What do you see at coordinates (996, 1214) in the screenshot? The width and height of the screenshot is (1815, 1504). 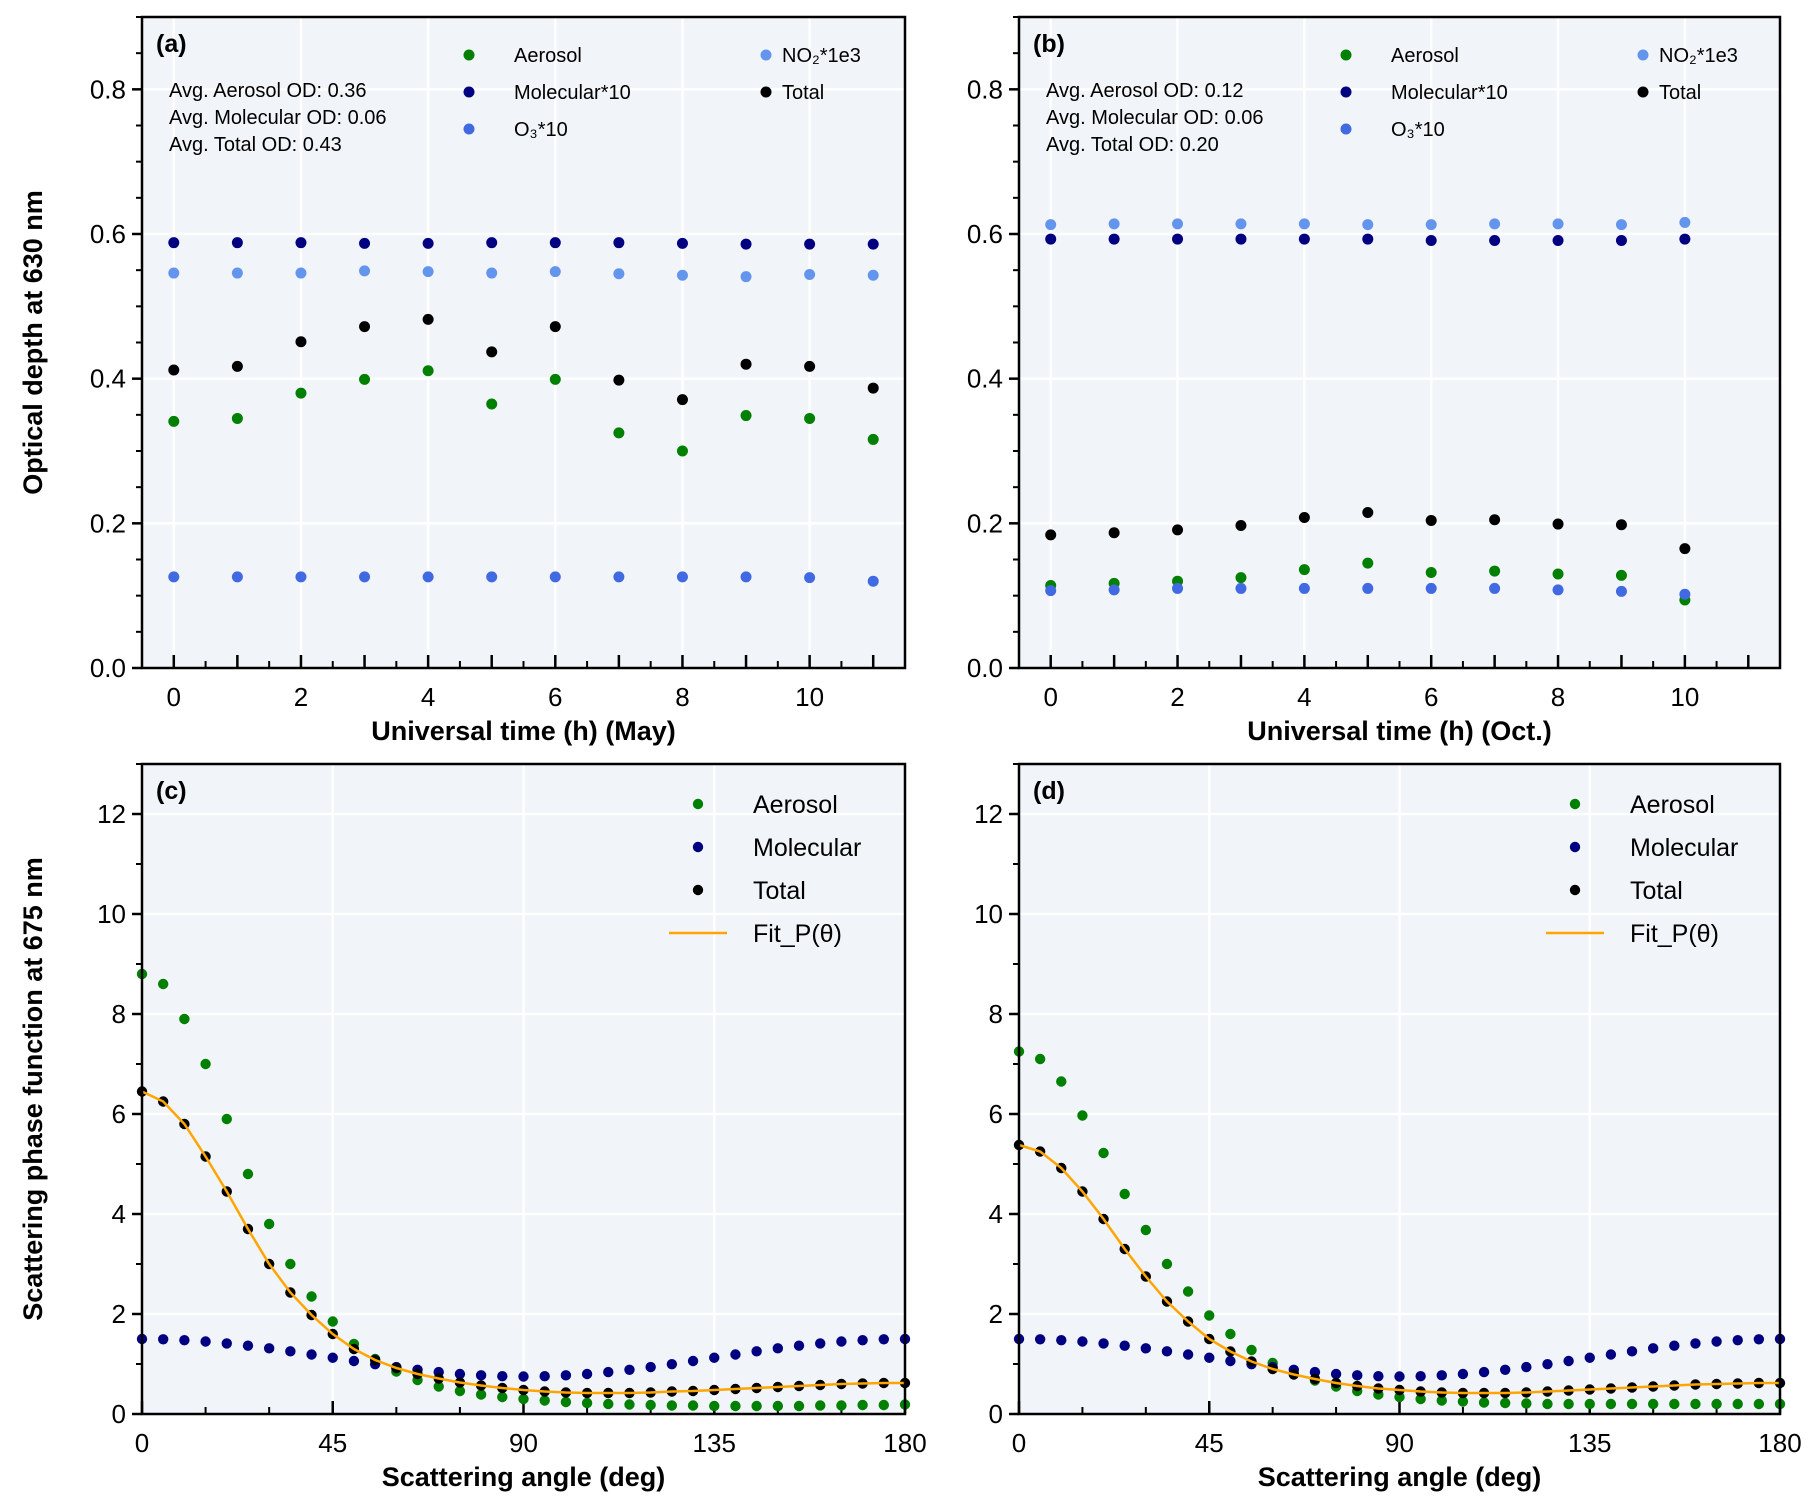 I see `y-tick-label: 4` at bounding box center [996, 1214].